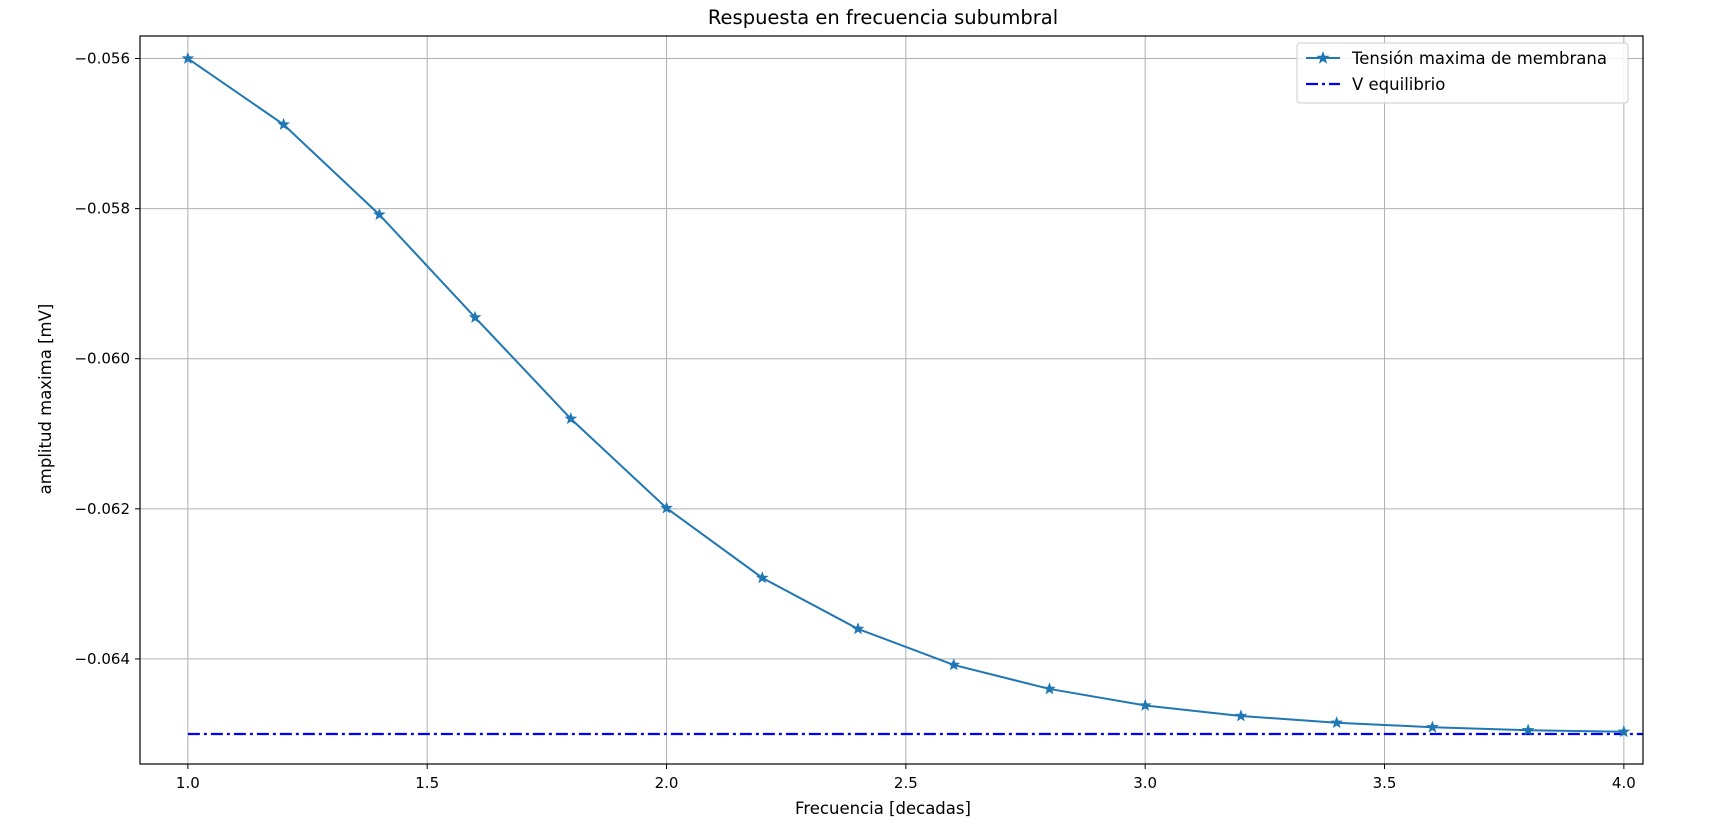  What do you see at coordinates (102, 359) in the screenshot?
I see `y-tick-label: −0.060` at bounding box center [102, 359].